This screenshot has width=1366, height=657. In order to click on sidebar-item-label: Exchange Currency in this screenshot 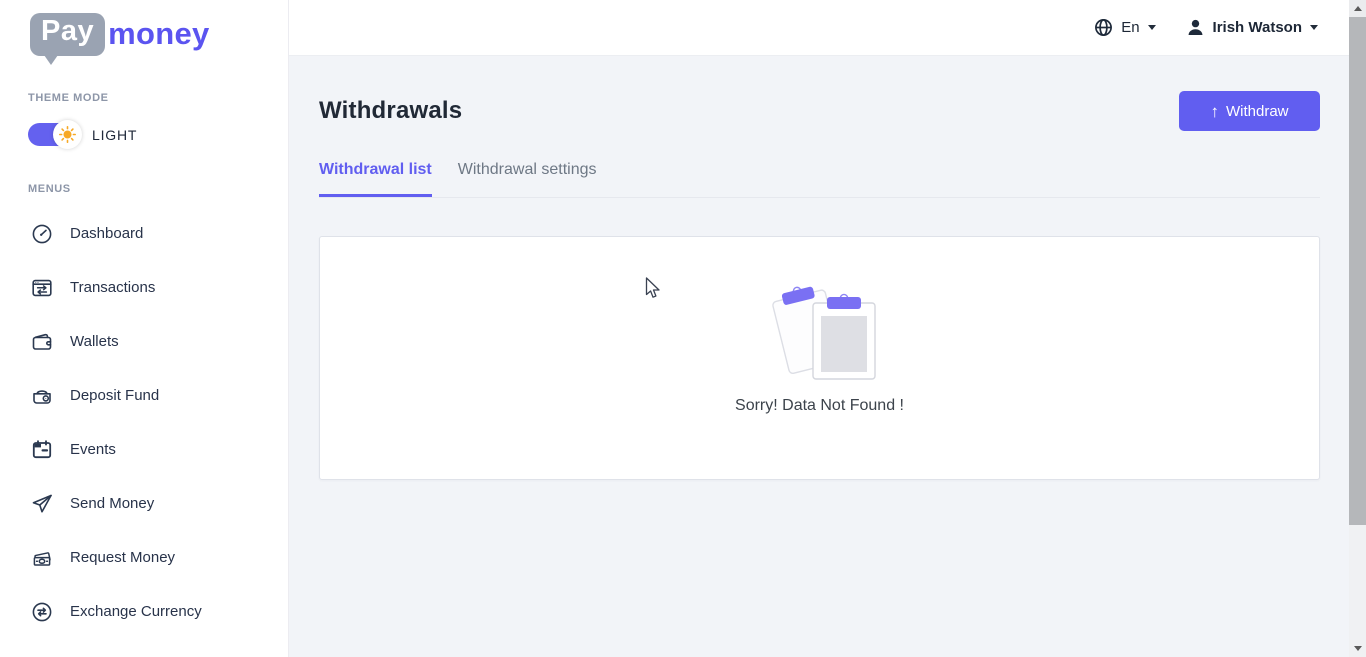, I will do `click(136, 612)`.